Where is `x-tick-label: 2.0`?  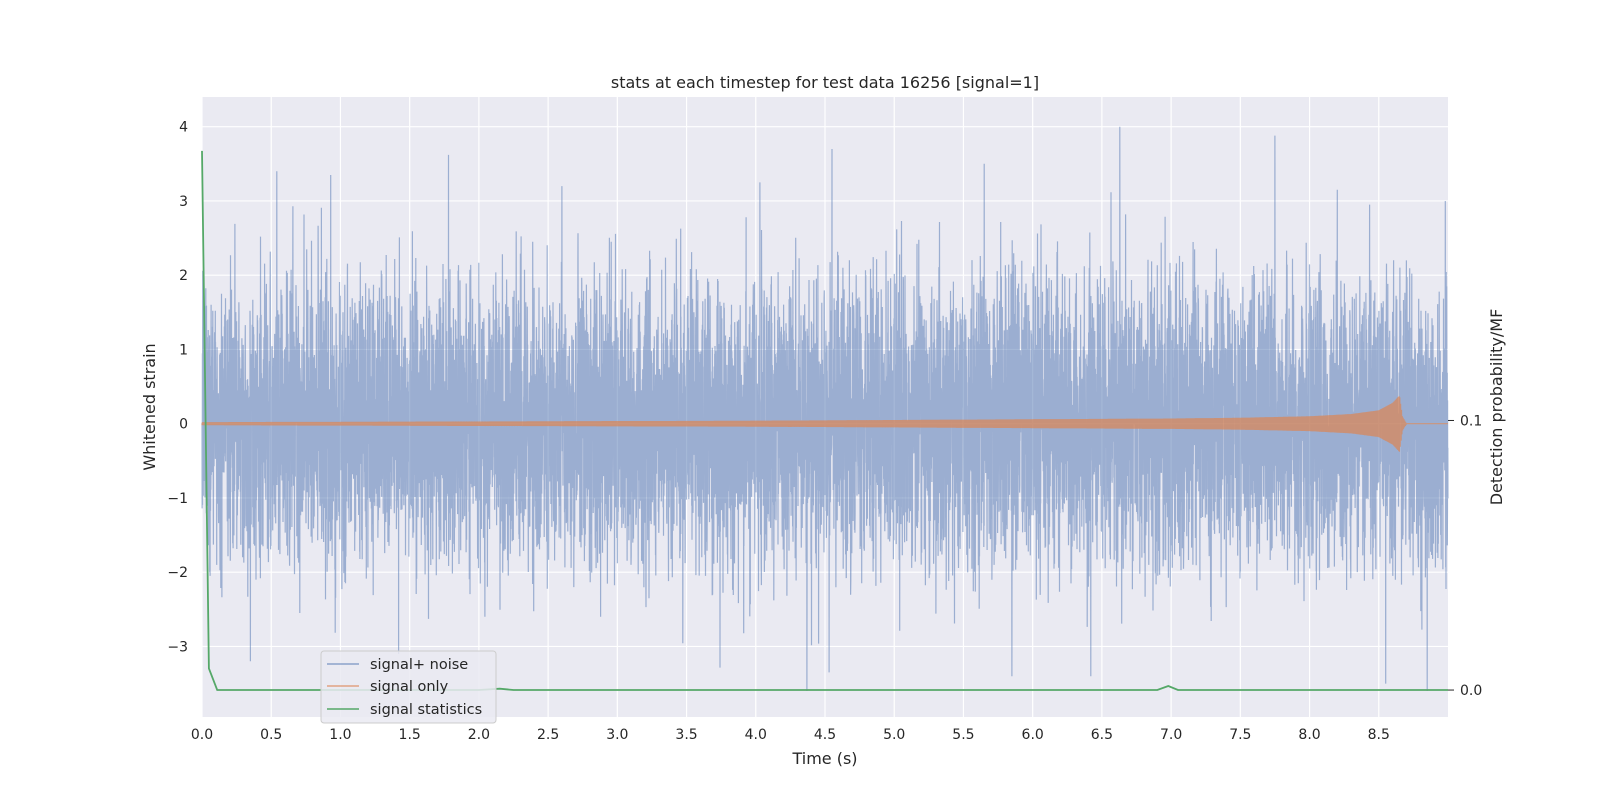 x-tick-label: 2.0 is located at coordinates (479, 735).